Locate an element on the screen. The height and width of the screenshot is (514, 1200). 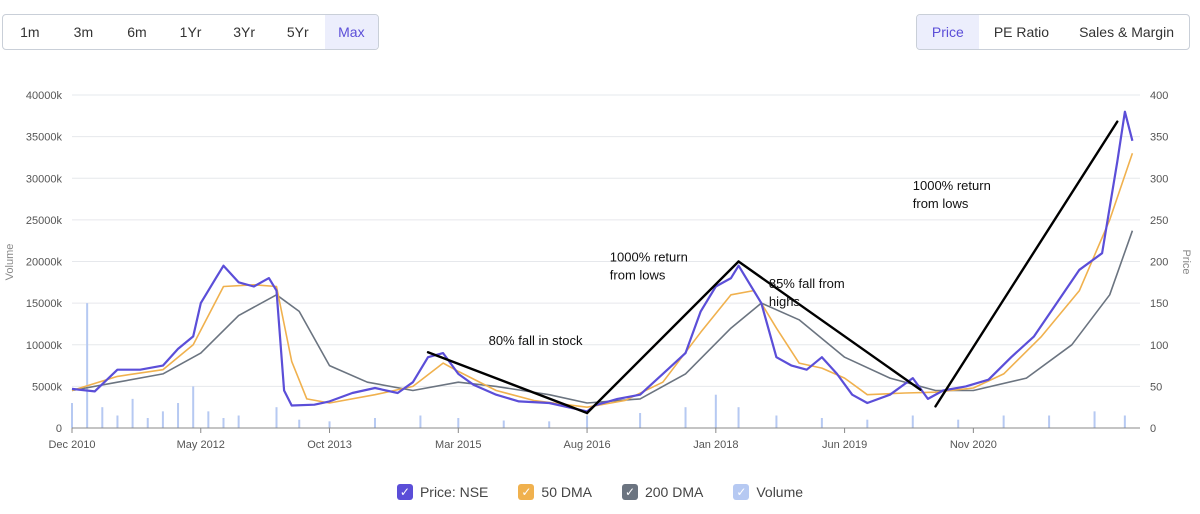
y-tick-label: 0 is located at coordinates (1153, 429).